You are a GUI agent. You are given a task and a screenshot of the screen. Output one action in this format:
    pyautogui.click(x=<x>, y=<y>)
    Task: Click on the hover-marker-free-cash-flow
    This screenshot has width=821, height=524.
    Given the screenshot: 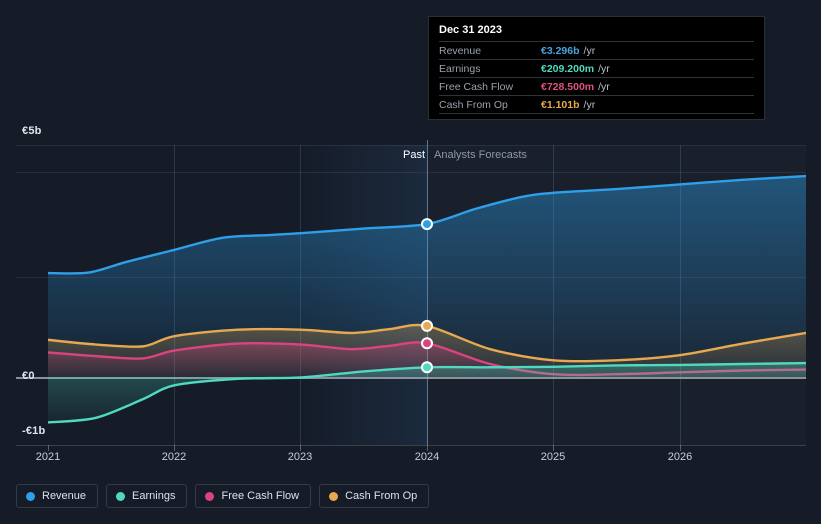 What is the action you would take?
    pyautogui.click(x=427, y=343)
    